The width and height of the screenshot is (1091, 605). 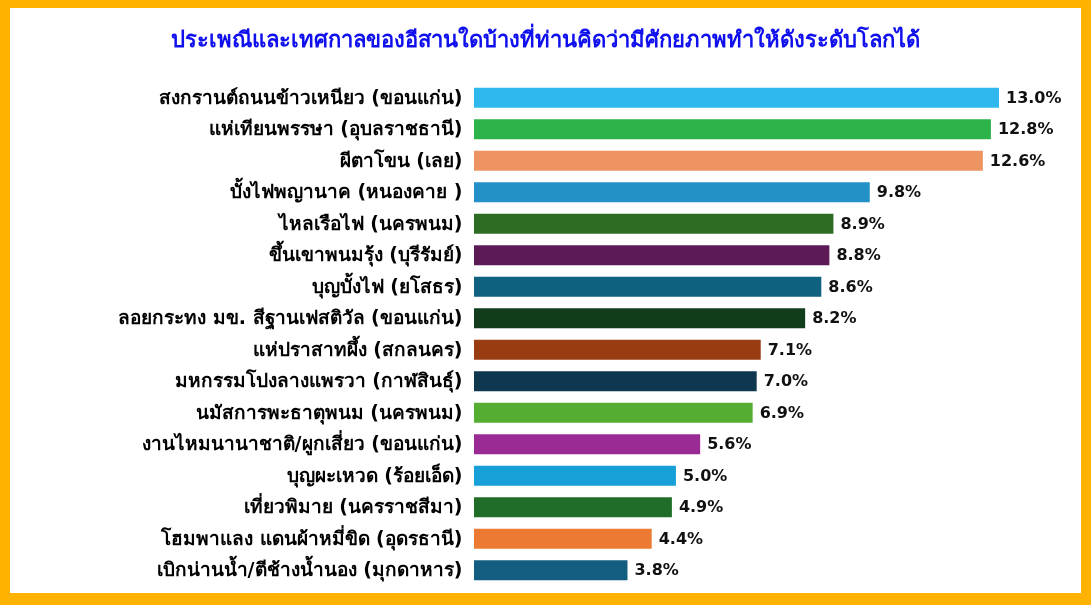 What do you see at coordinates (353, 505) in the screenshot?
I see `y-tick-label: เที่ยวพิมาย (นครราชสีมา)` at bounding box center [353, 505].